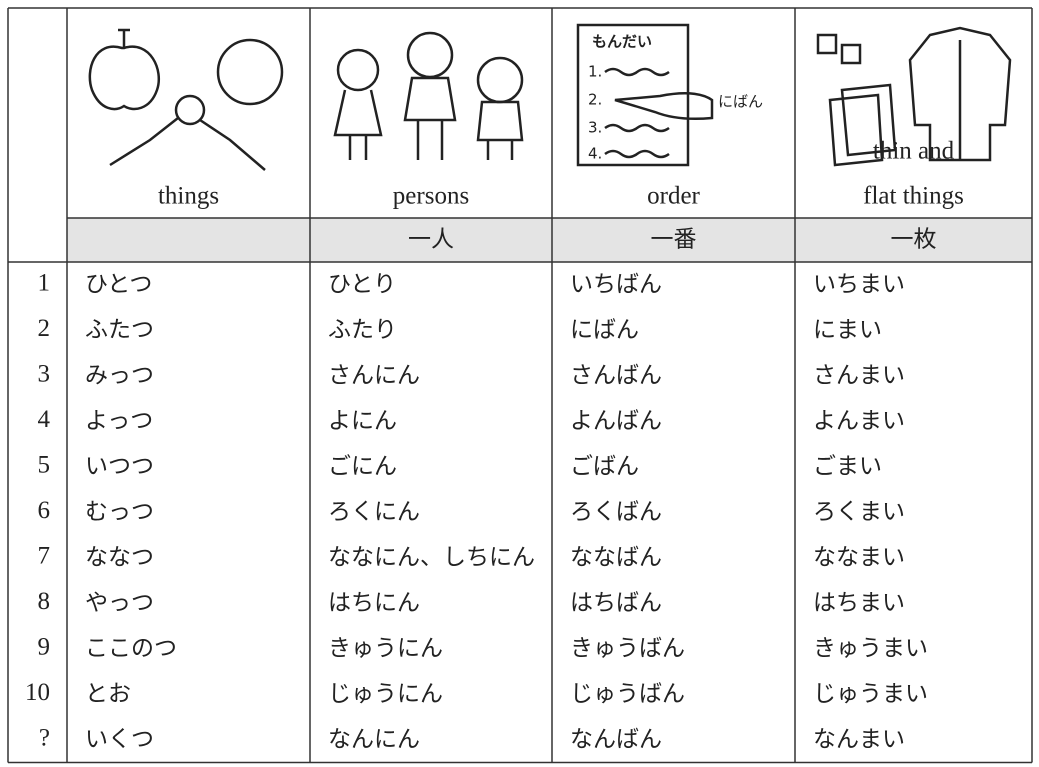  I want to click on paper-stack, so click(862, 125).